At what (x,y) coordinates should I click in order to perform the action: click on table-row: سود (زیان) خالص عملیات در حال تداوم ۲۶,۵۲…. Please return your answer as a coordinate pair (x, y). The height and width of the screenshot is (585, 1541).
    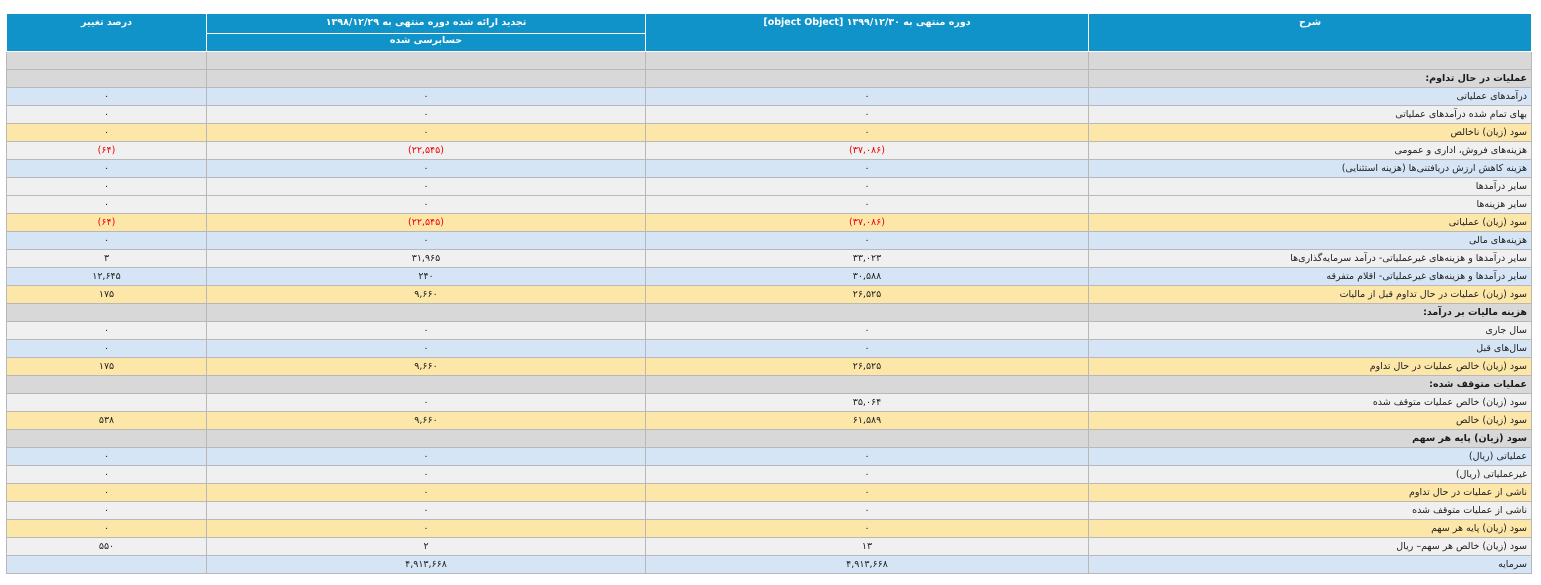
    Looking at the image, I should click on (769, 366).